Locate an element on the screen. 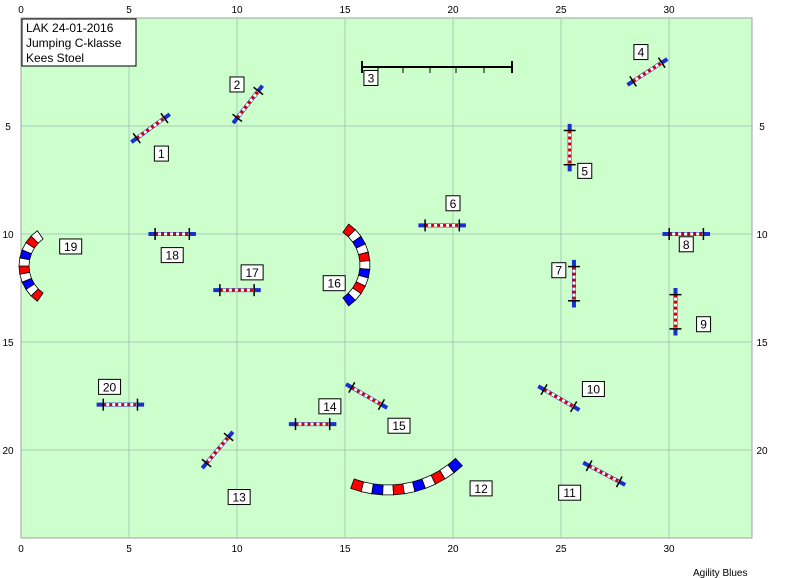 The height and width of the screenshot is (578, 800). obstacle-number: 1 is located at coordinates (161, 154).